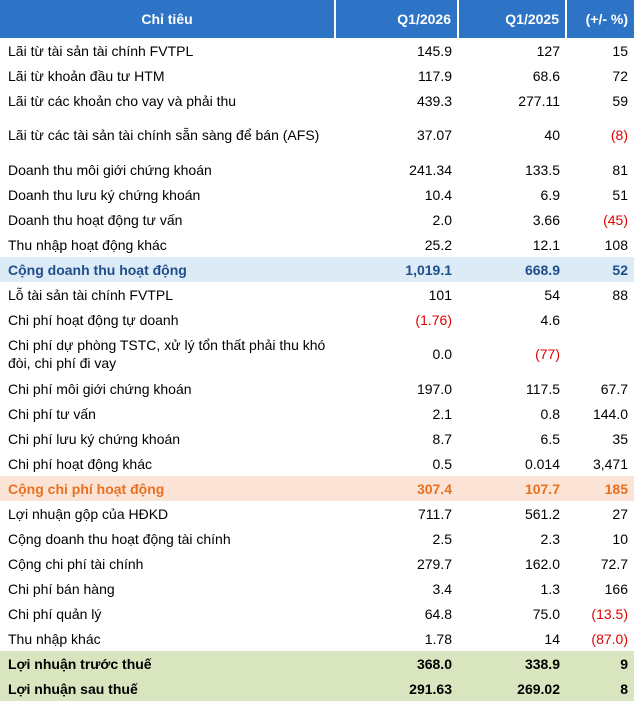  Describe the element at coordinates (80, 463) in the screenshot. I see `row-label: Chi phí hoạt động khác` at that location.